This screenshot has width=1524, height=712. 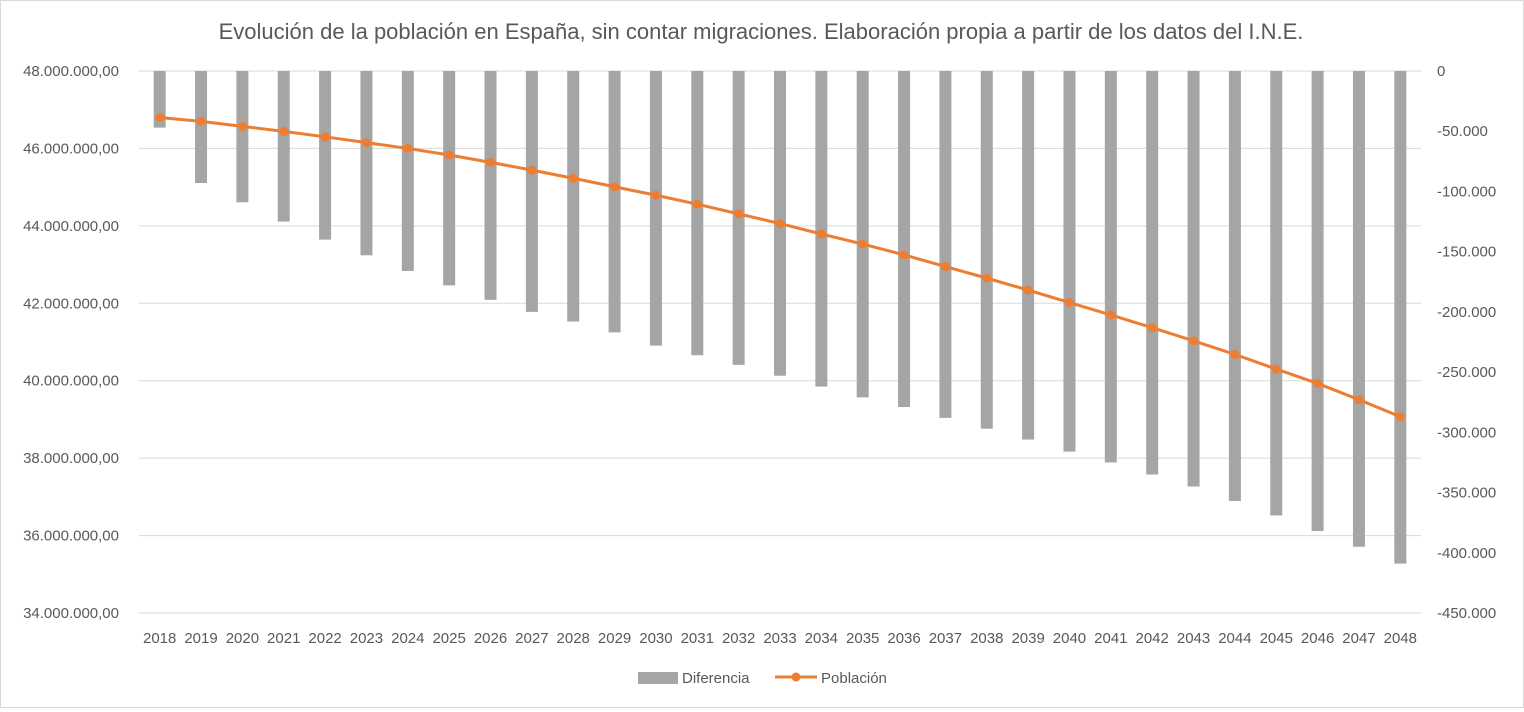 What do you see at coordinates (716, 678) in the screenshot?
I see `legend-label-diferencia: Diferencia` at bounding box center [716, 678].